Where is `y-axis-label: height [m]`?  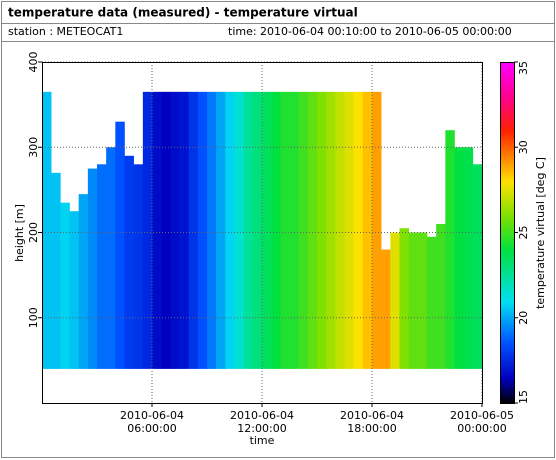 y-axis-label: height [m] is located at coordinates (19, 233).